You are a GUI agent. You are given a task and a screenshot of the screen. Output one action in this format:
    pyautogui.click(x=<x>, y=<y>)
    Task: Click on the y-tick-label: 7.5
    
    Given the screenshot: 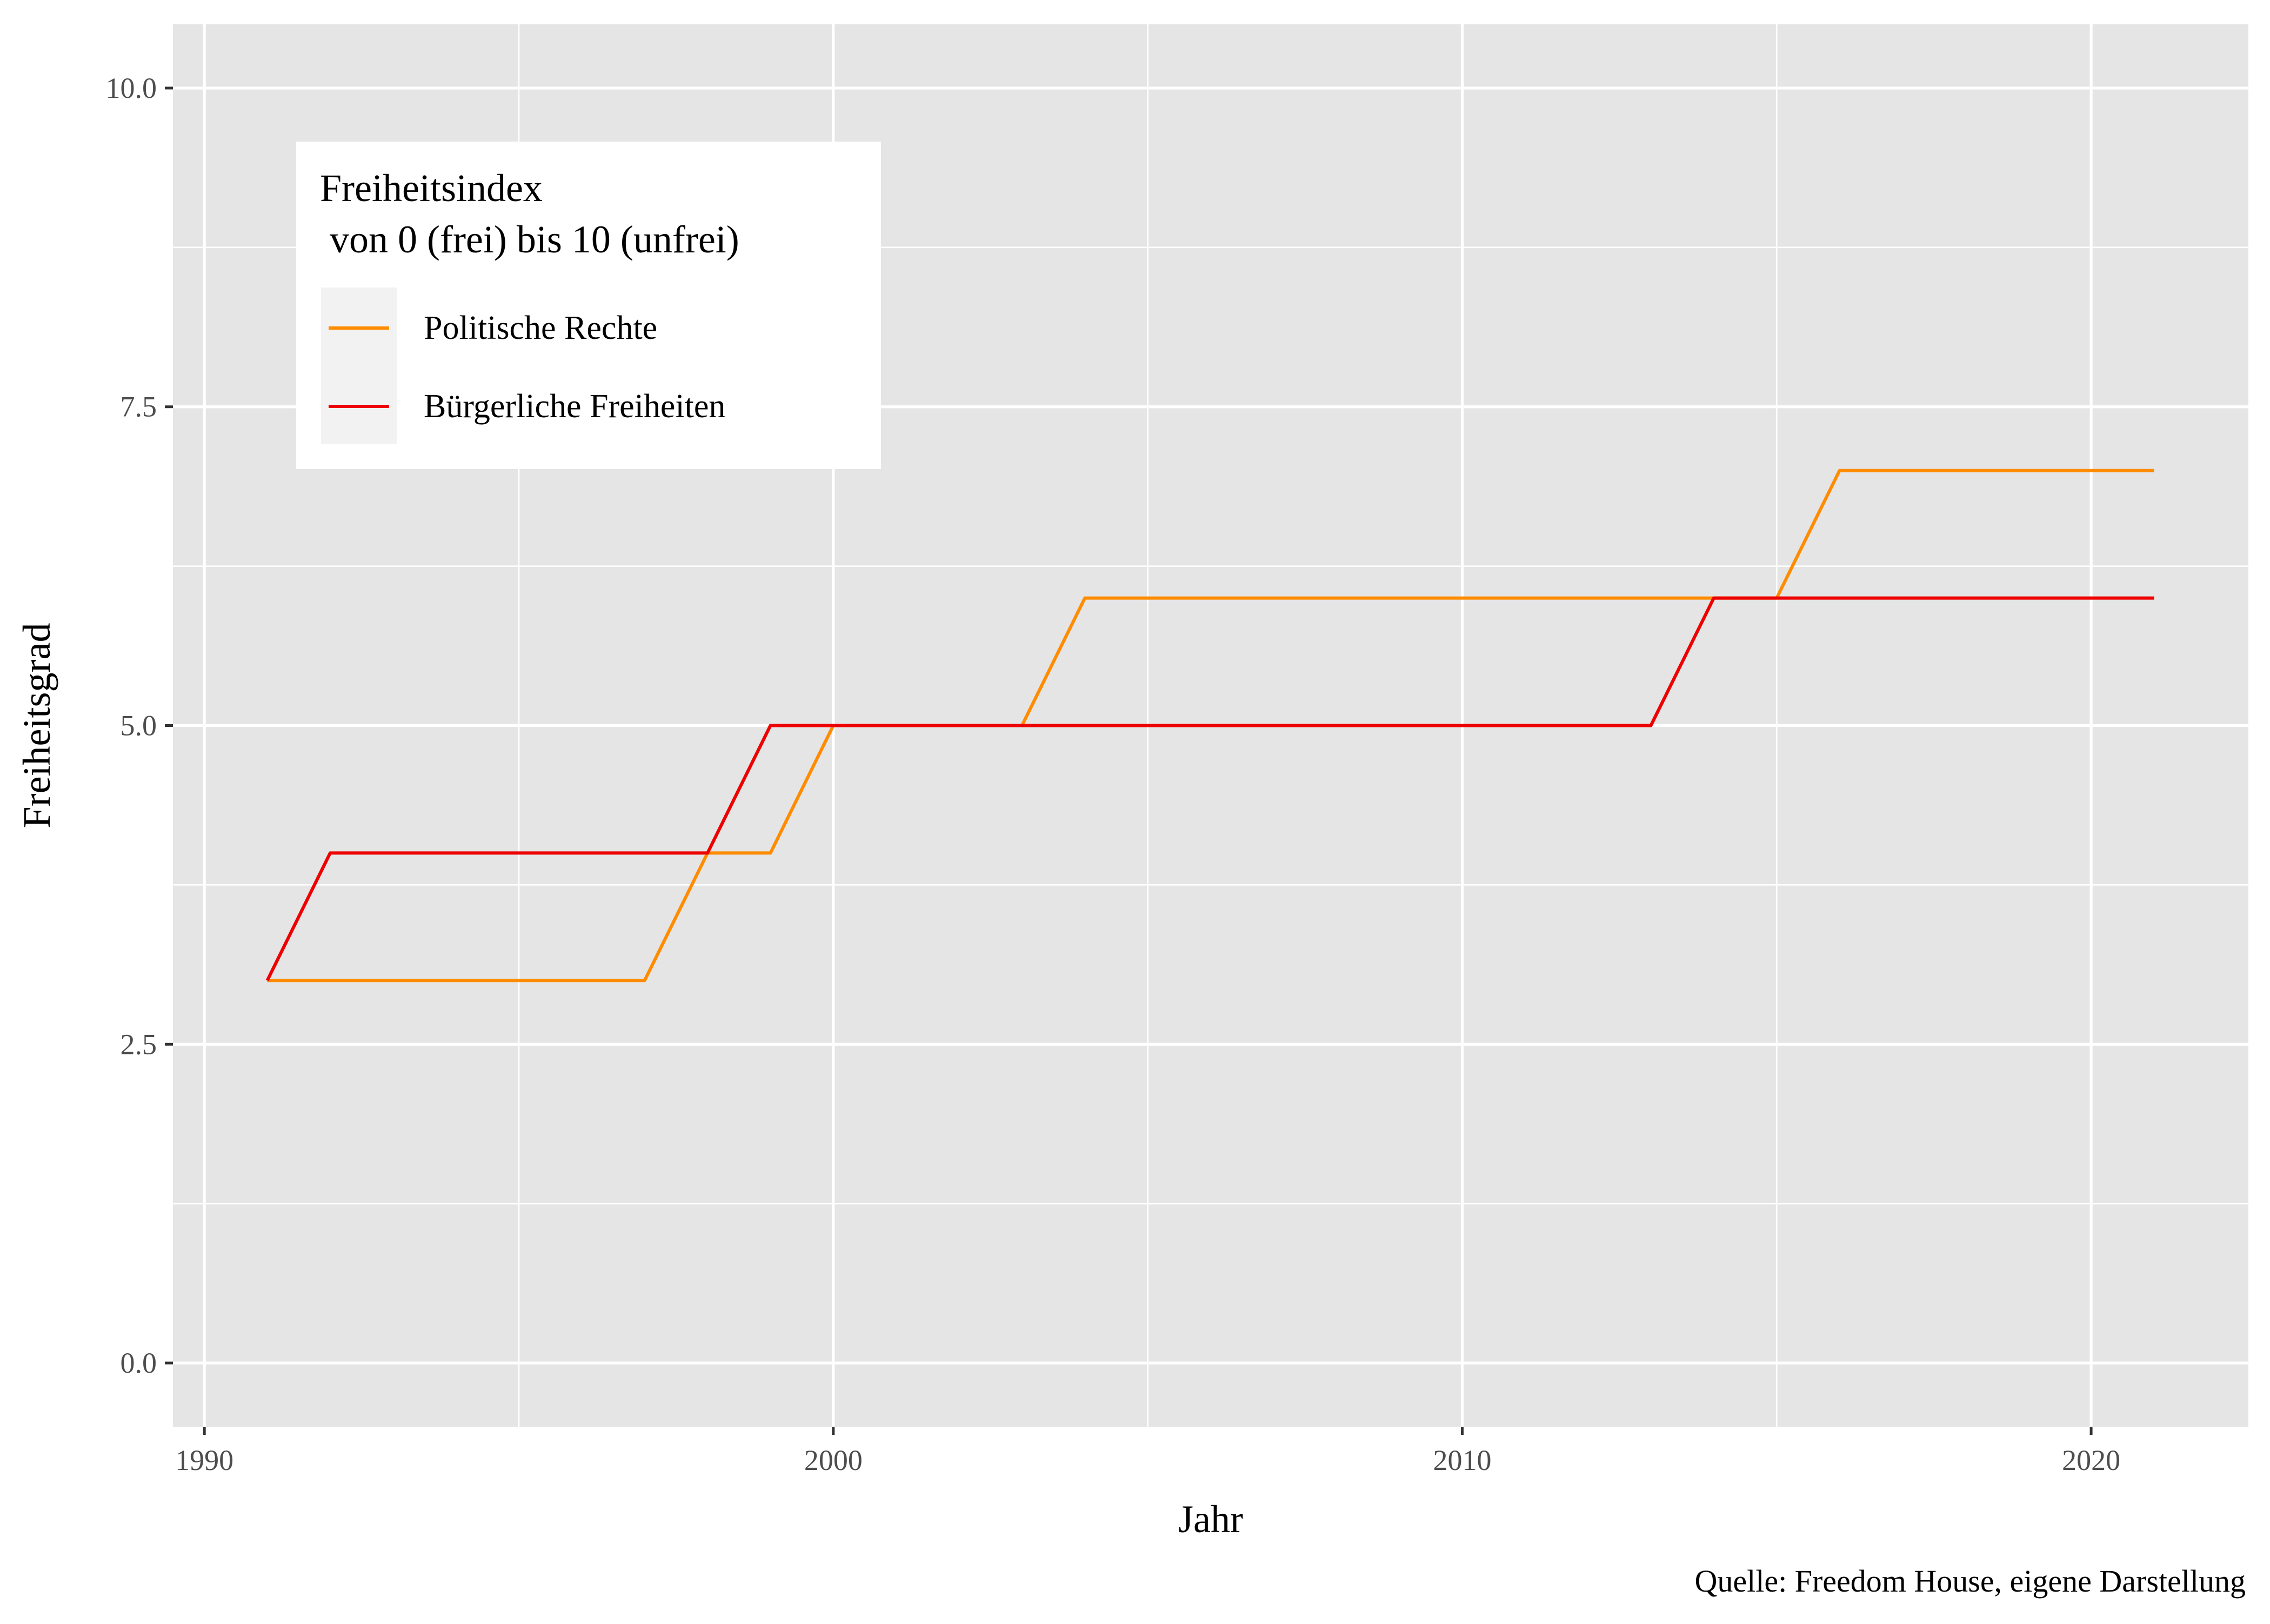 What is the action you would take?
    pyautogui.click(x=139, y=407)
    